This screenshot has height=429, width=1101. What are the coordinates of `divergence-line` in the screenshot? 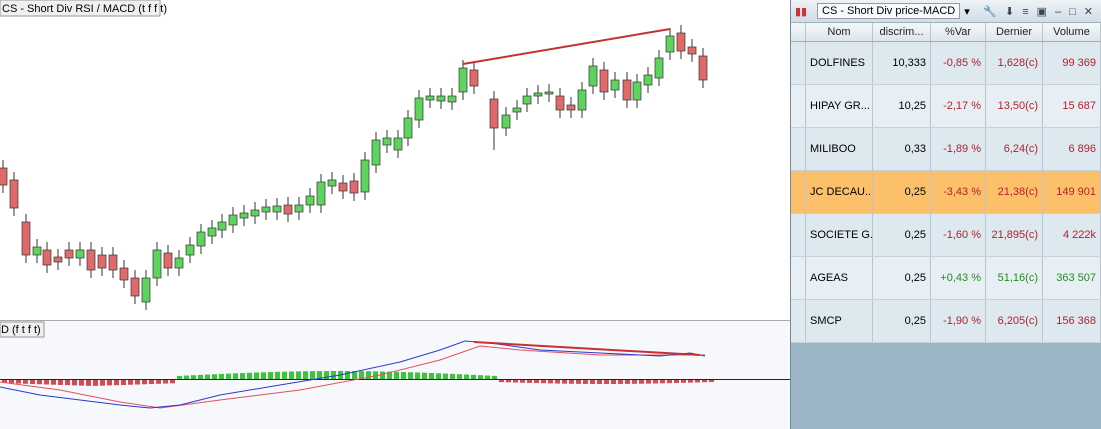 It's located at (587, 348).